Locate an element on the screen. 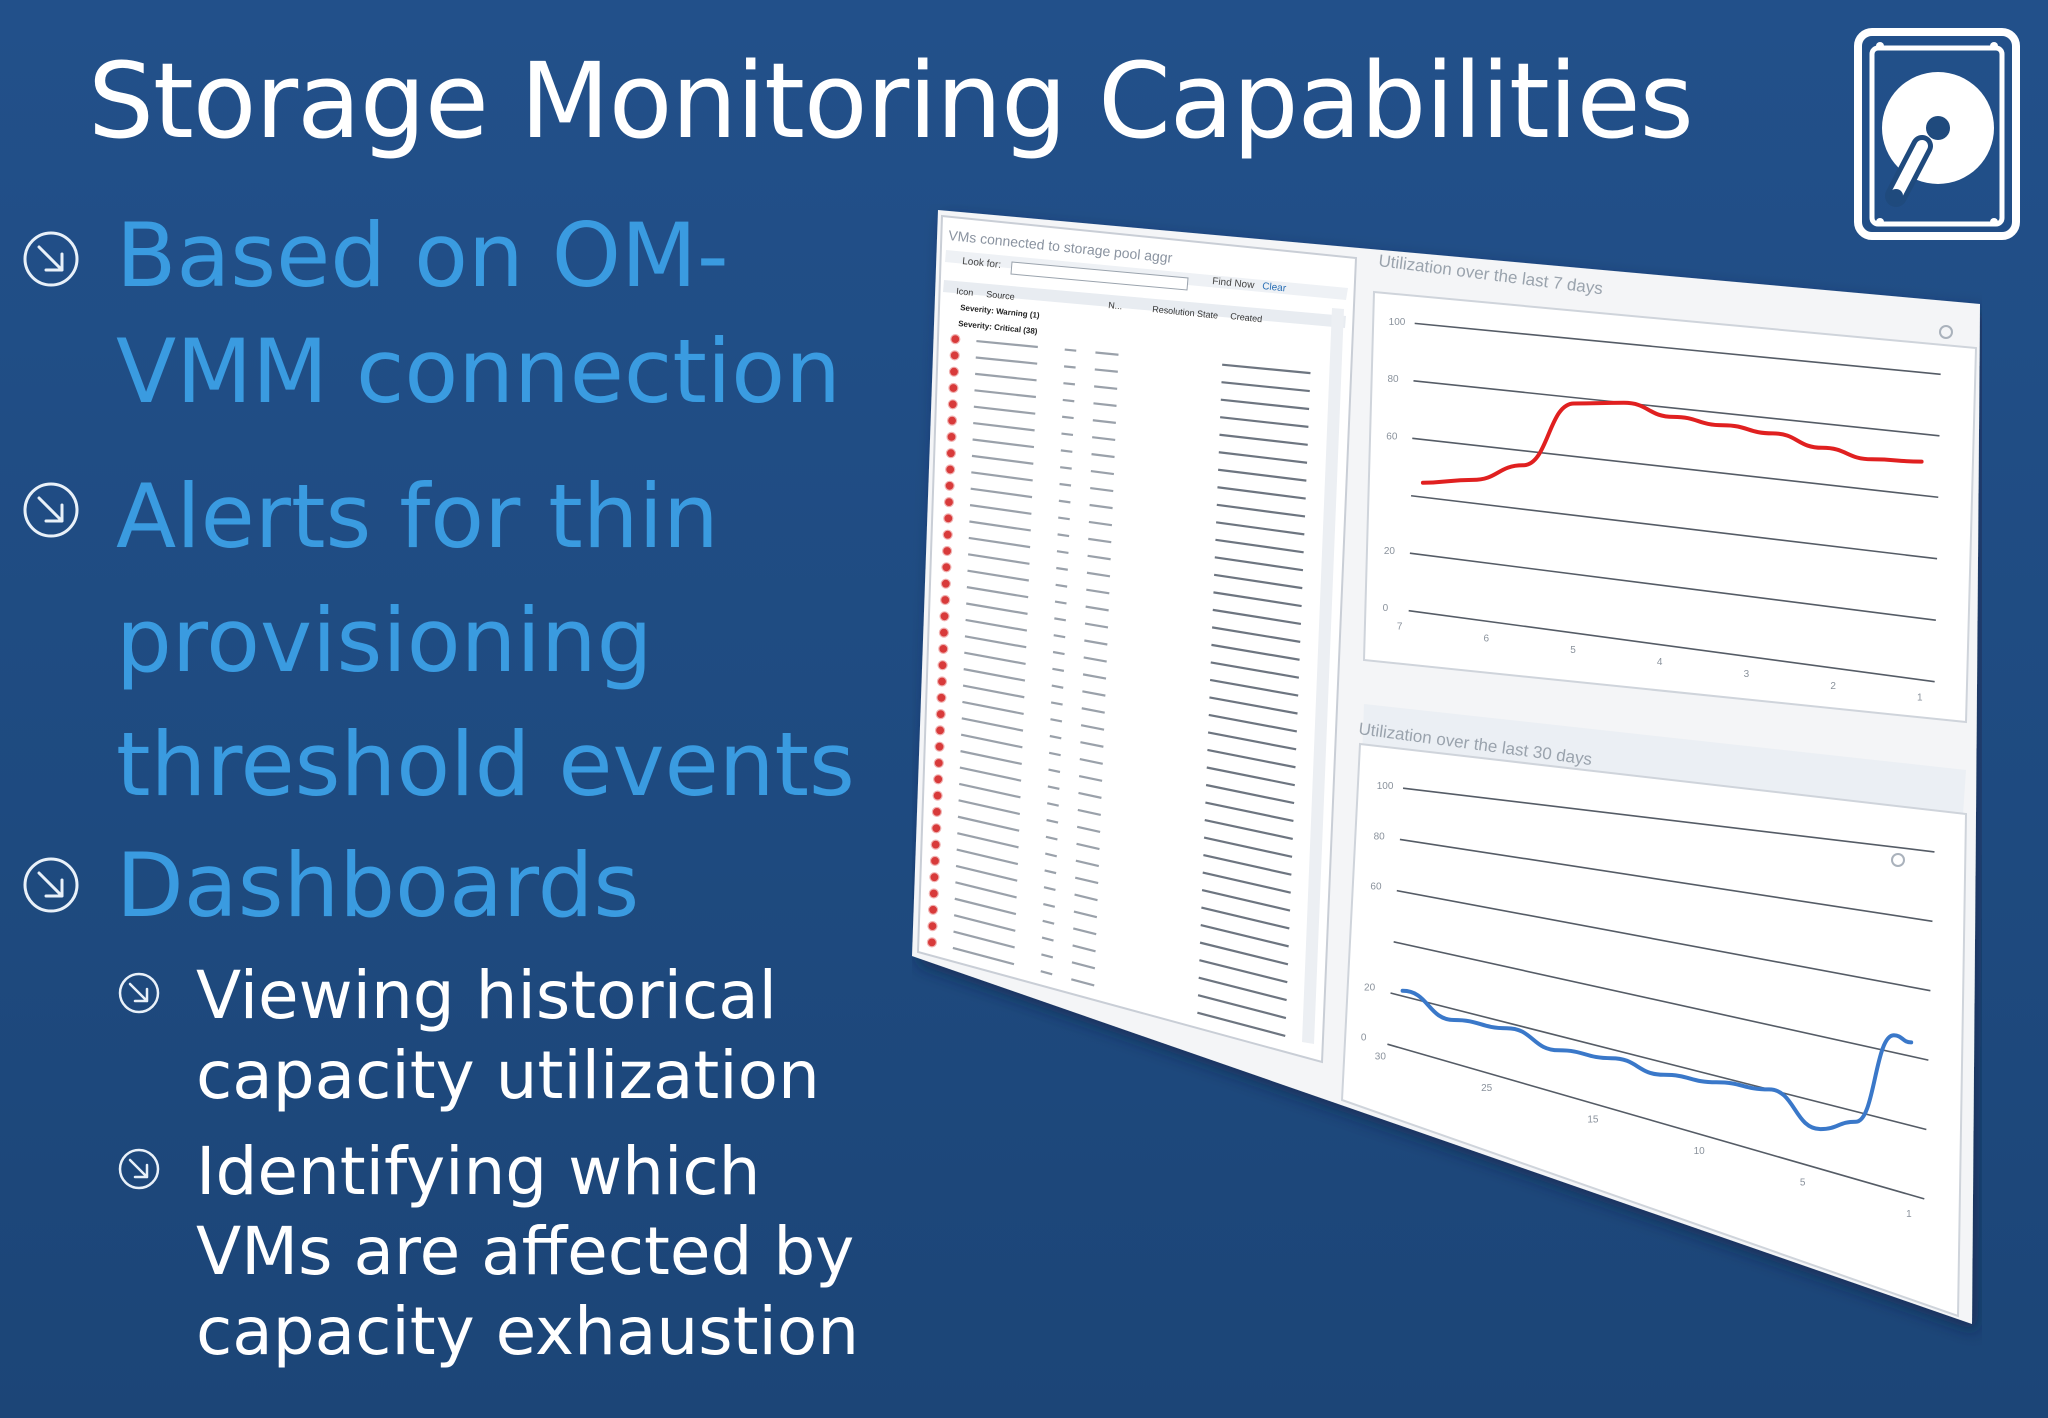 The image size is (2048, 1418). y-tick-label: 20 is located at coordinates (1370, 987).